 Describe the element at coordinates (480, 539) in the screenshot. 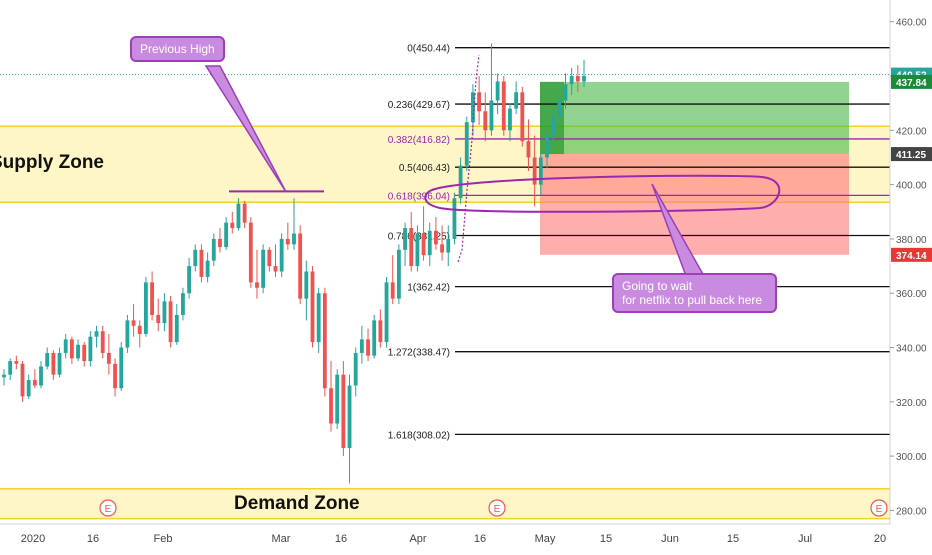

I see `x-tick-label-6: 16` at that location.